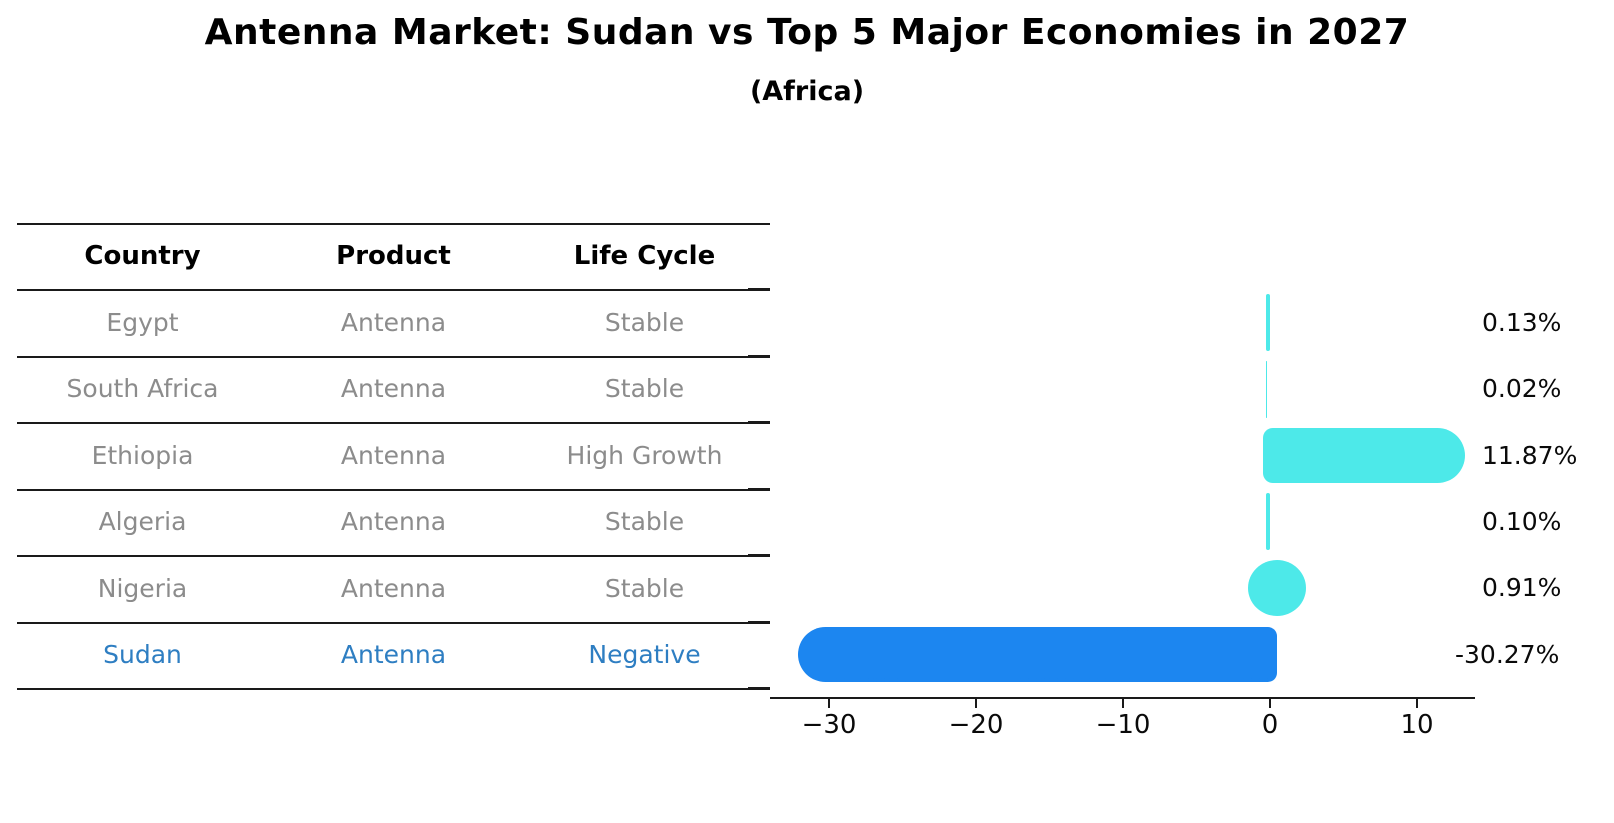  What do you see at coordinates (1522, 322) in the screenshot?
I see `bar-value-label-egypt: 0.13%` at bounding box center [1522, 322].